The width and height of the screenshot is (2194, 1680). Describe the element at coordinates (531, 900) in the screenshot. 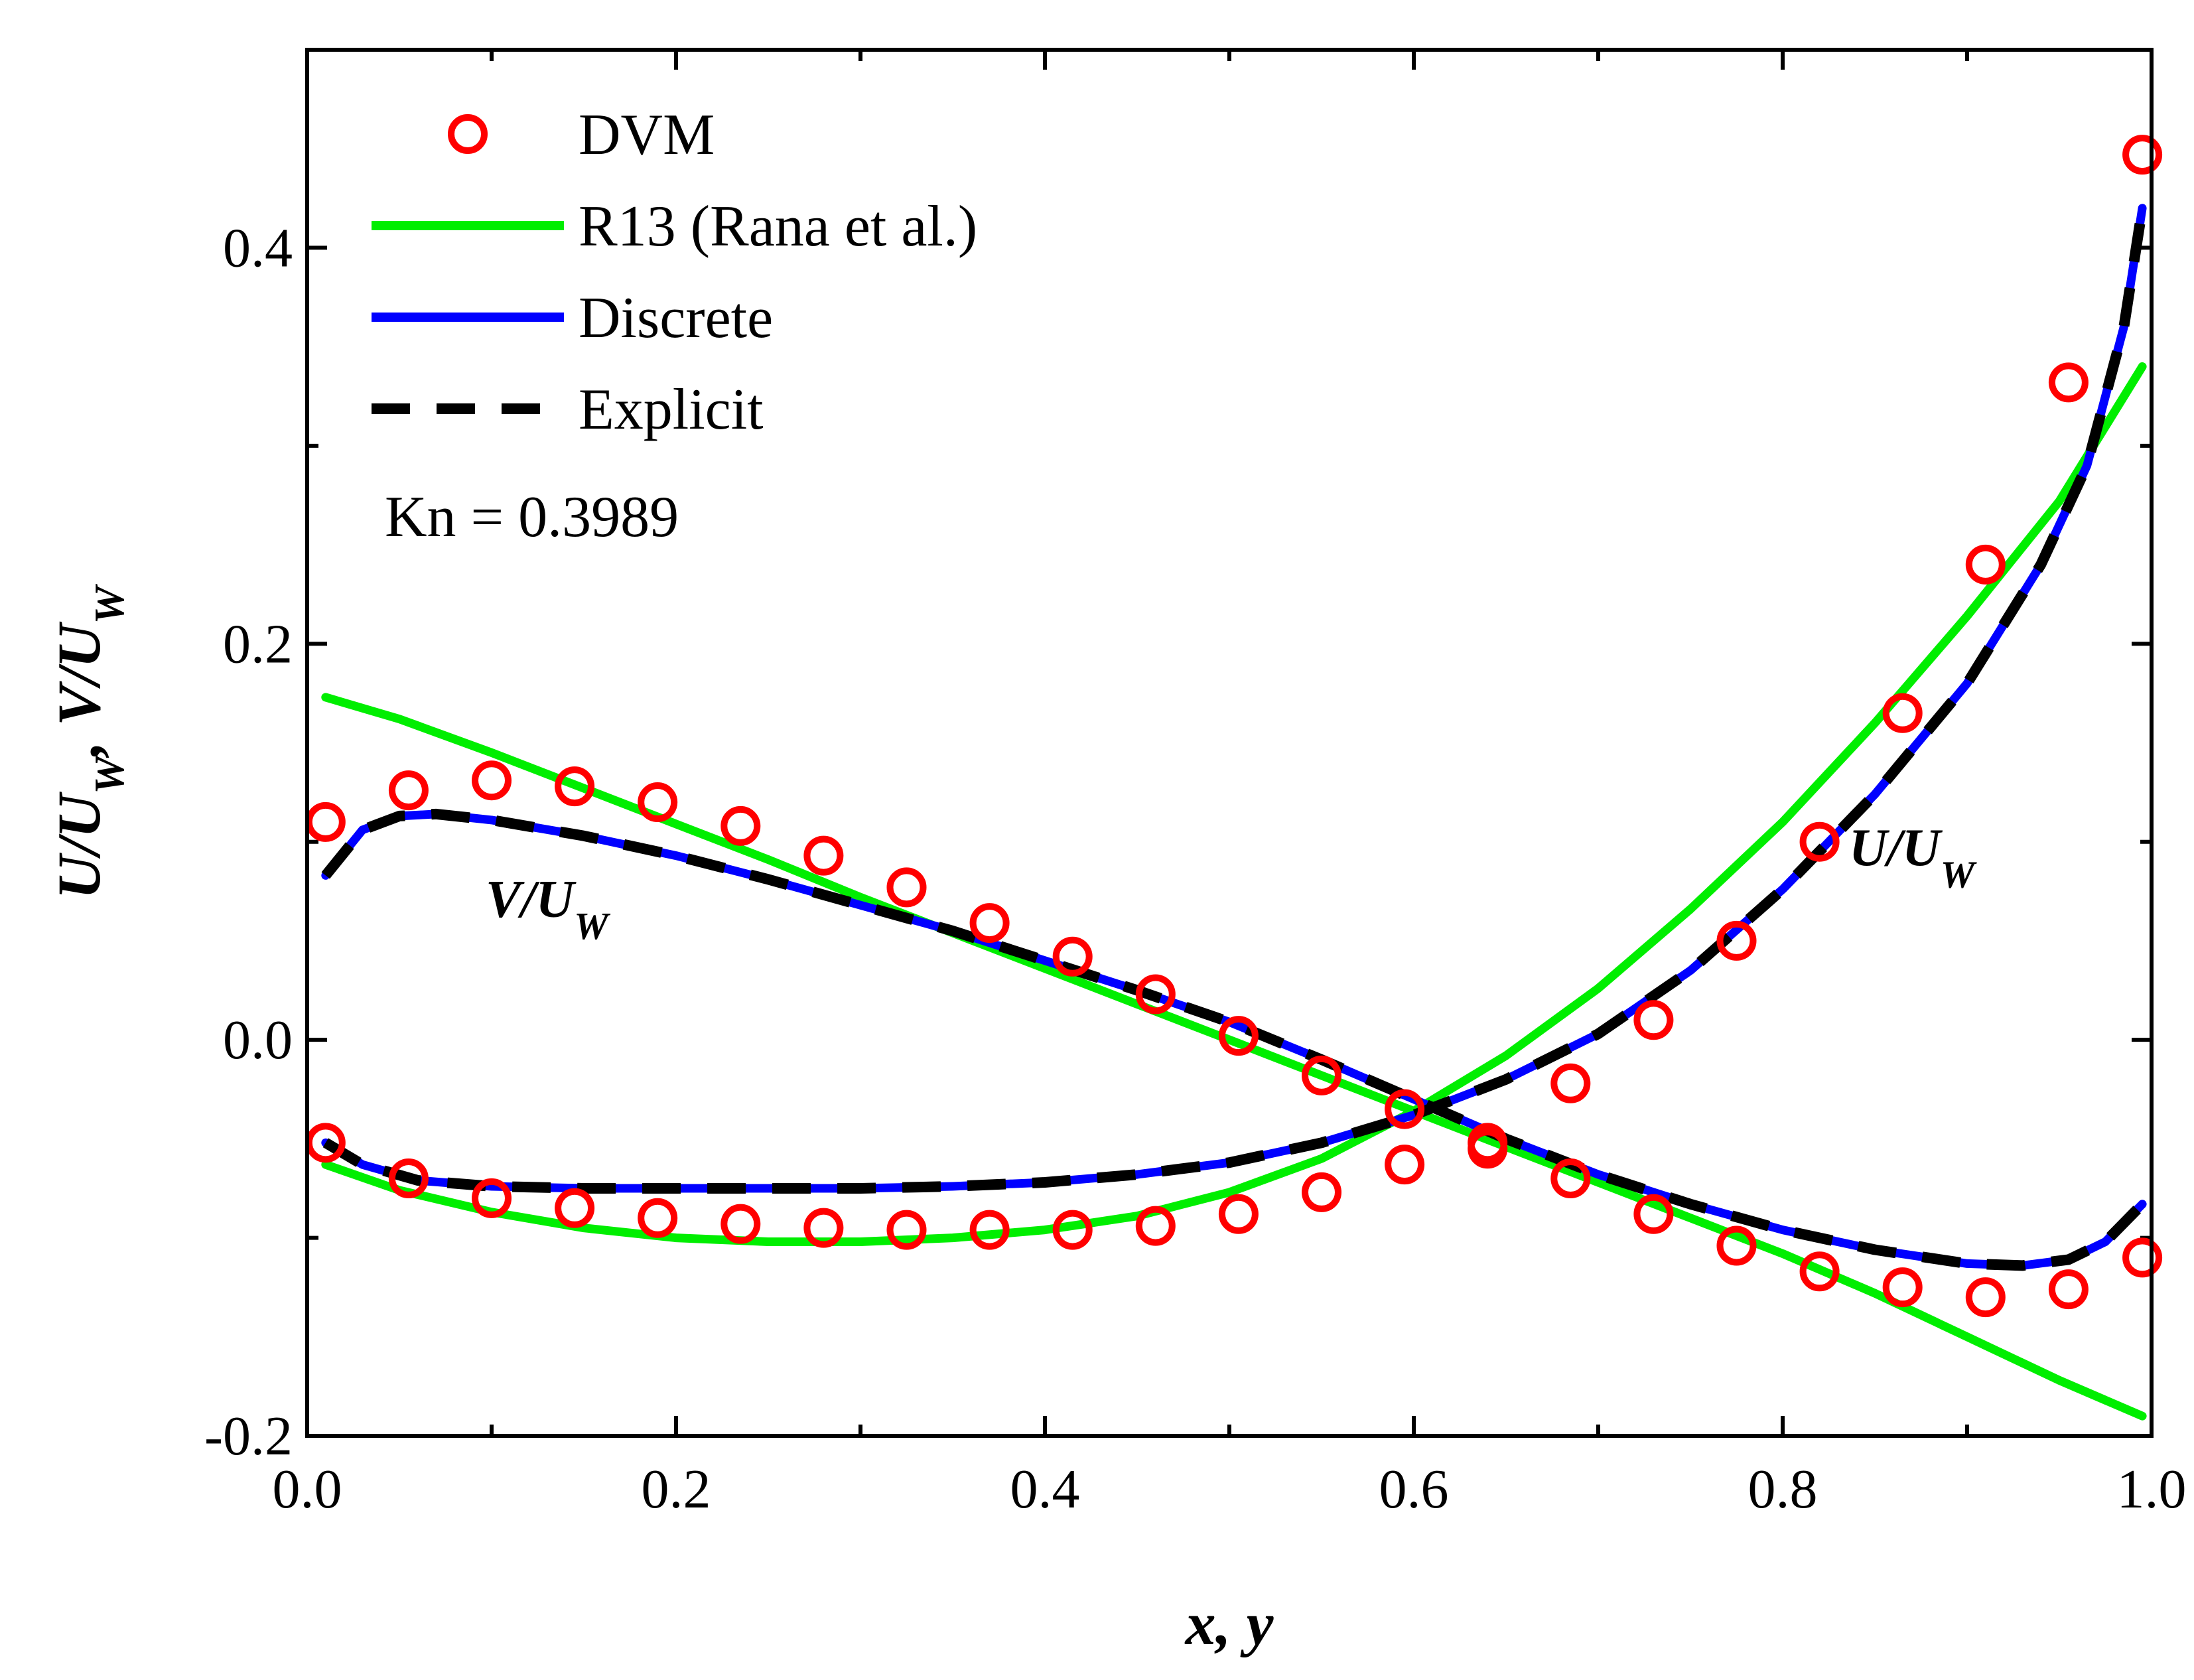

I see `curve-label-main: V/U` at that location.